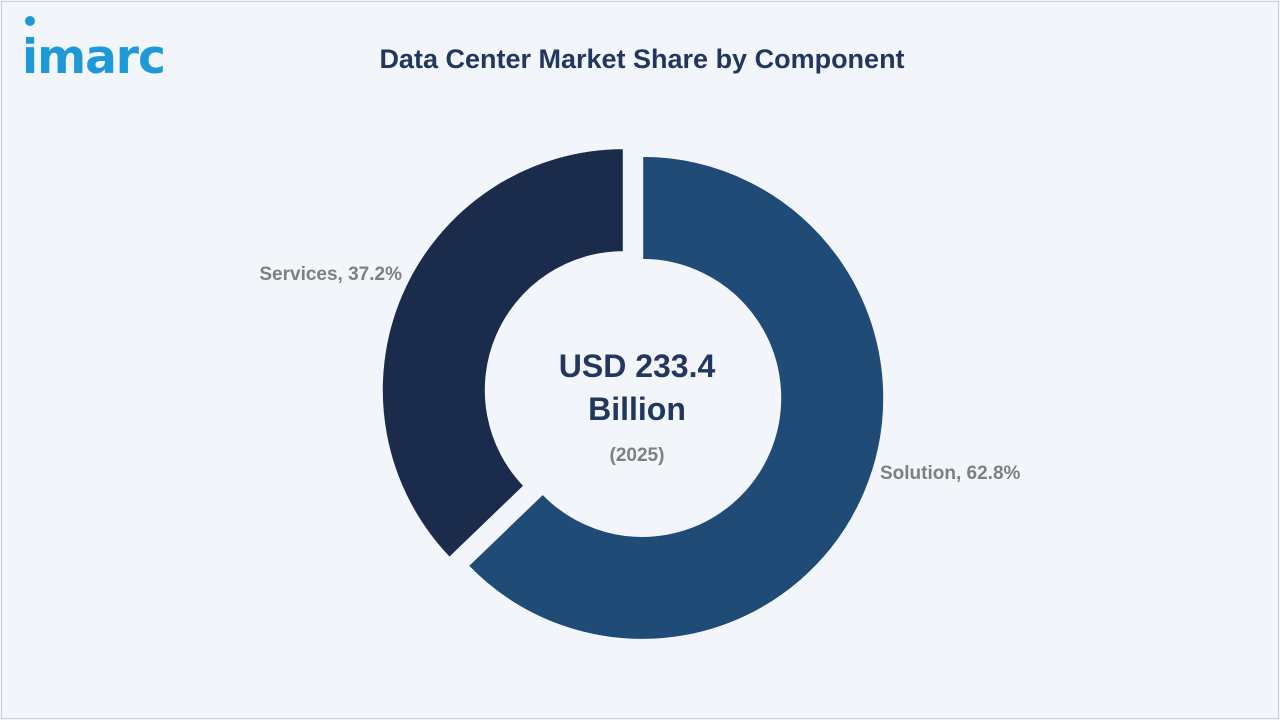  I want to click on center-year: (2025), so click(637, 455).